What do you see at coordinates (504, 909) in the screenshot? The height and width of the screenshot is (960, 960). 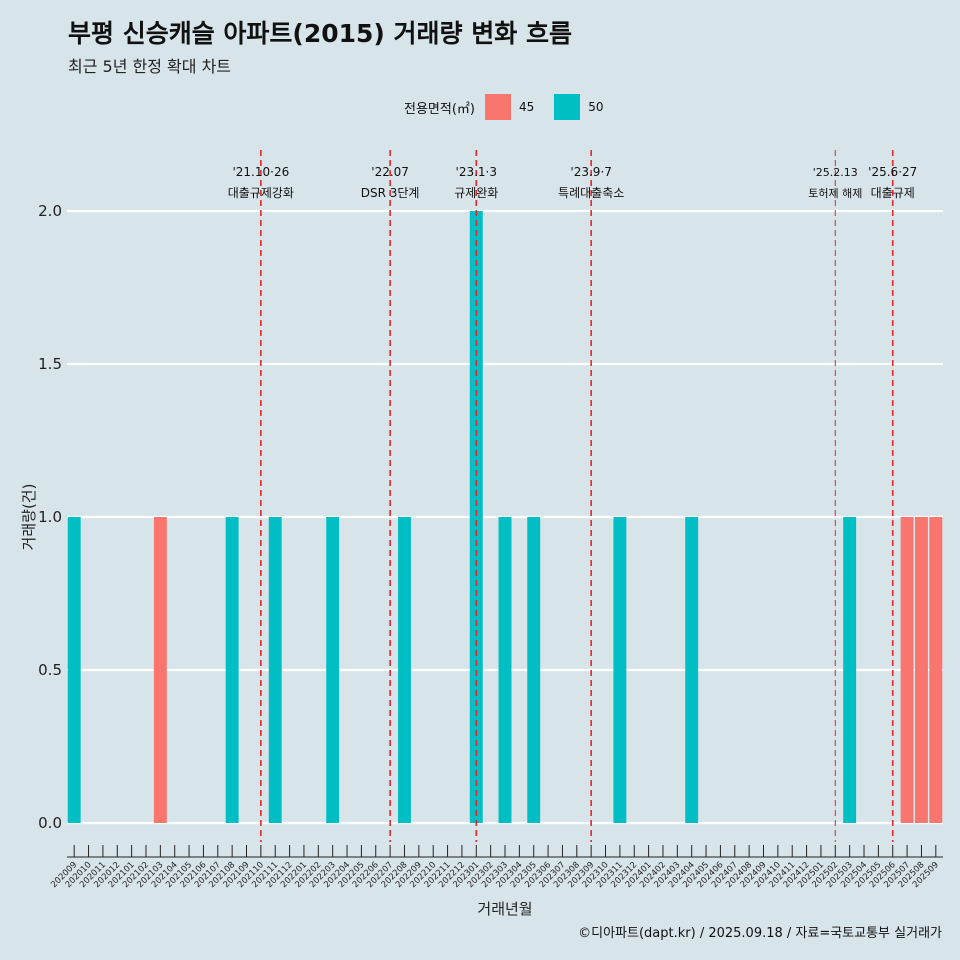 I see `x-axis-title: 거래년월` at bounding box center [504, 909].